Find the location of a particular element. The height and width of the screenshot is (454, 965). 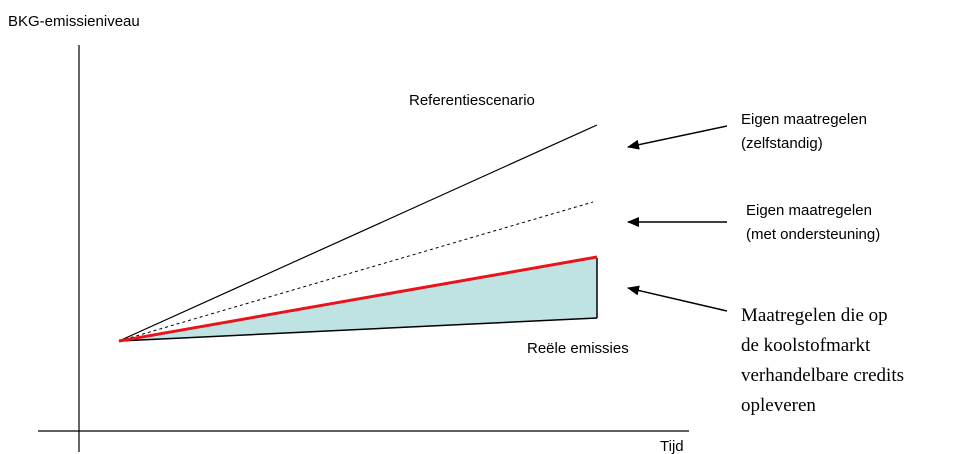

annotation-line: verhandelbare credits is located at coordinates (822, 375).